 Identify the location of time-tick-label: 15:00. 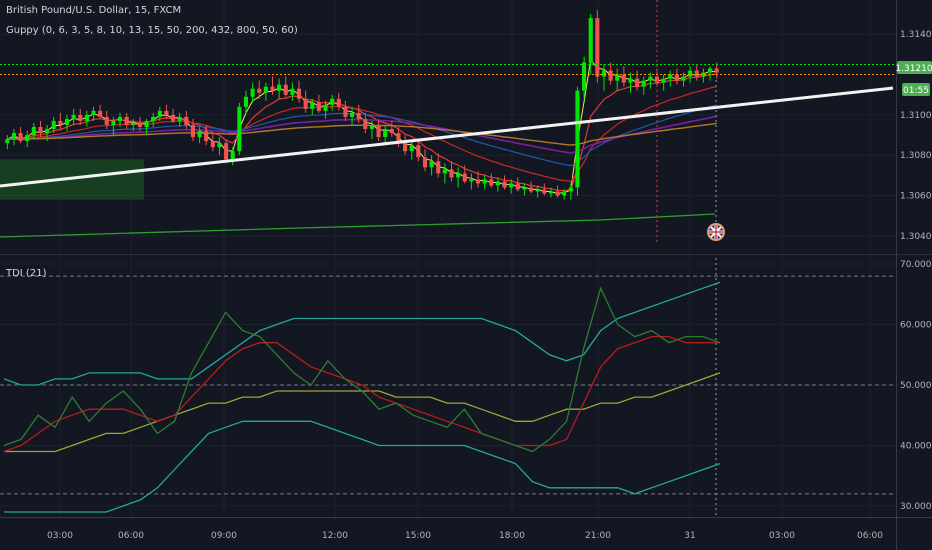
(418, 536).